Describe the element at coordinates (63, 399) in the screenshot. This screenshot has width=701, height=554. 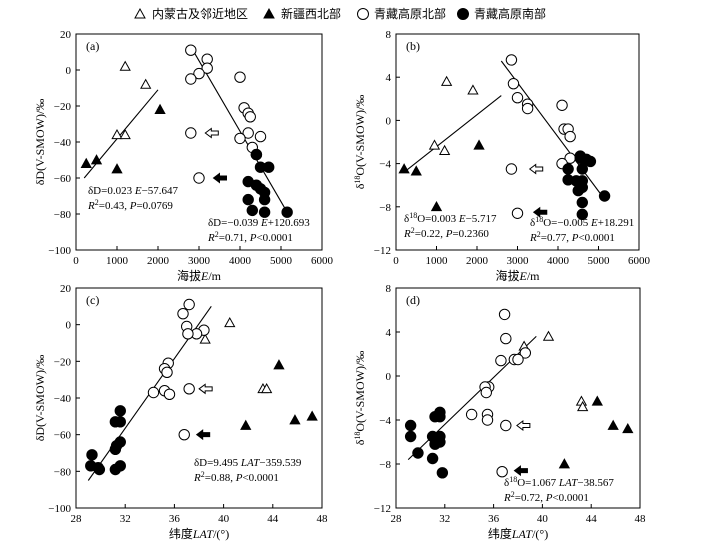
I see `y-tick-label: −40` at that location.